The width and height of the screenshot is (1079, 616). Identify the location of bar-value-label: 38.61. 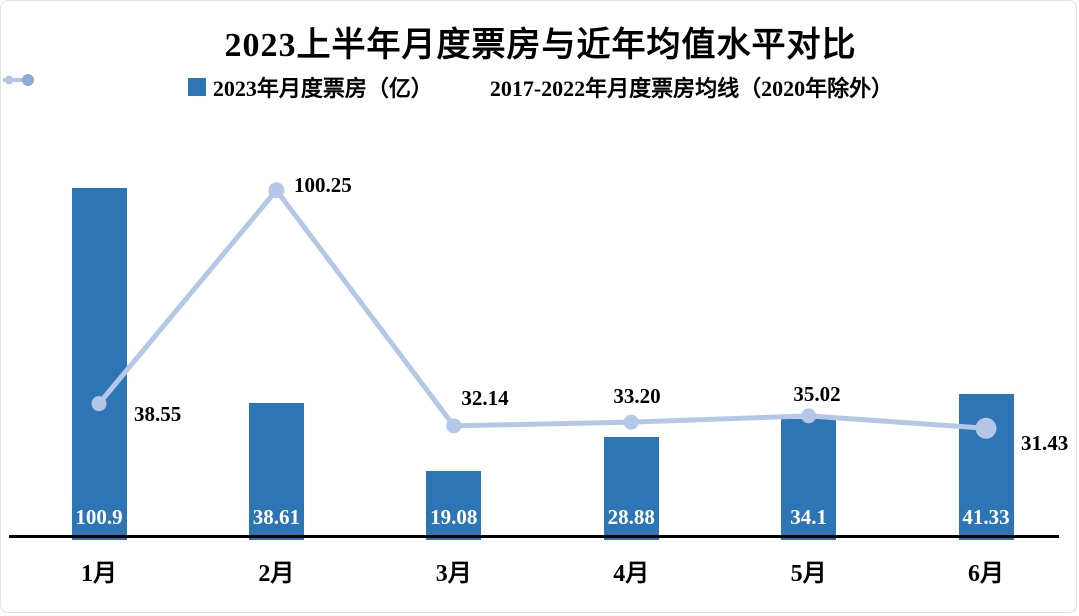
(276, 517).